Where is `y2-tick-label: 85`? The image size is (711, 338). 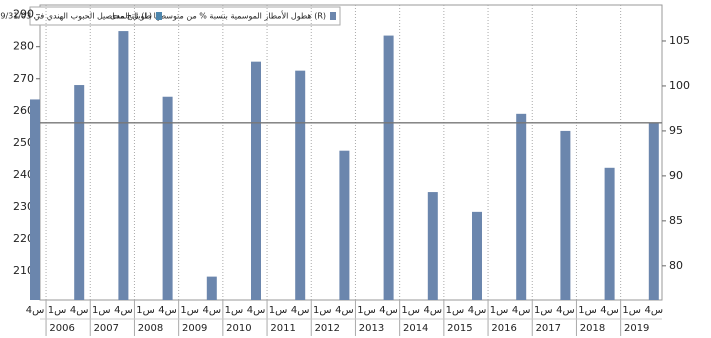 y2-tick-label: 85 is located at coordinates (676, 220).